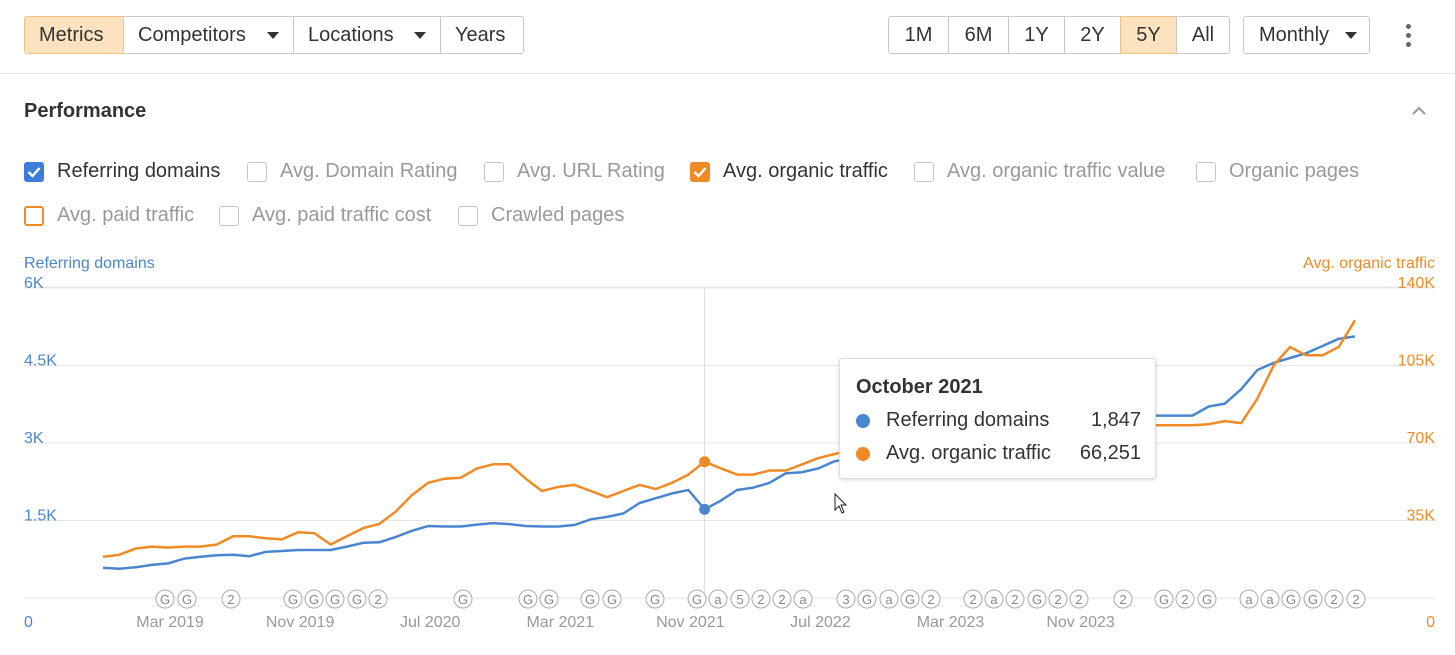  I want to click on checkbox-avg-organic-traffic-value: Avg. organic traffic value, so click(1039, 171).